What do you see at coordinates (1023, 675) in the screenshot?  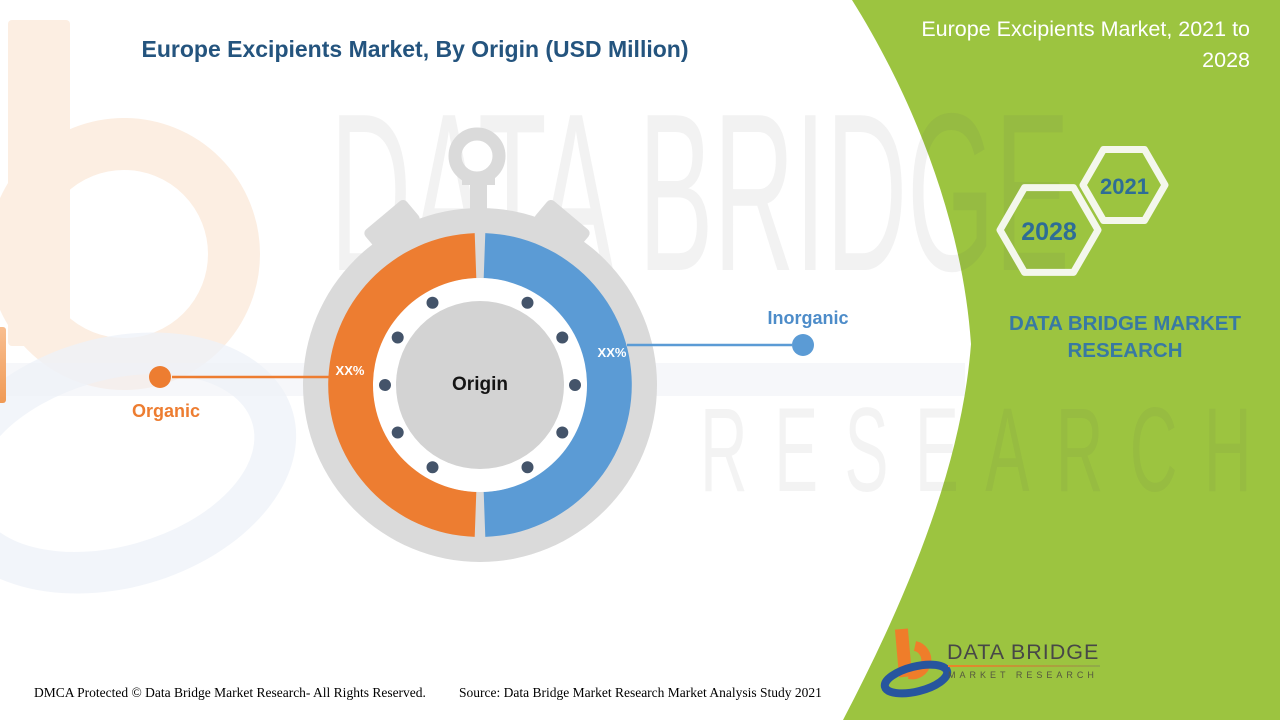 I see `logo-subtitle: MARKET RESEARCH` at bounding box center [1023, 675].